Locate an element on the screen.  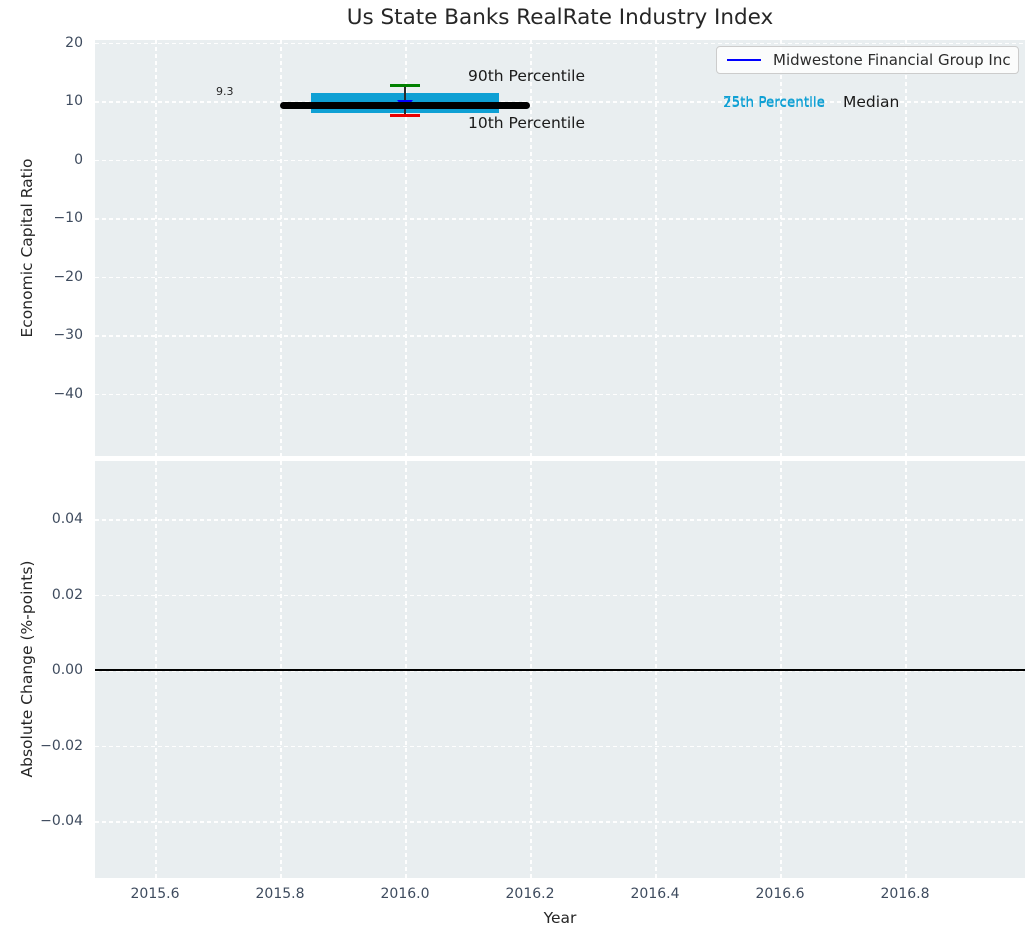
y-tick-label: −0.02 is located at coordinates (61, 745).